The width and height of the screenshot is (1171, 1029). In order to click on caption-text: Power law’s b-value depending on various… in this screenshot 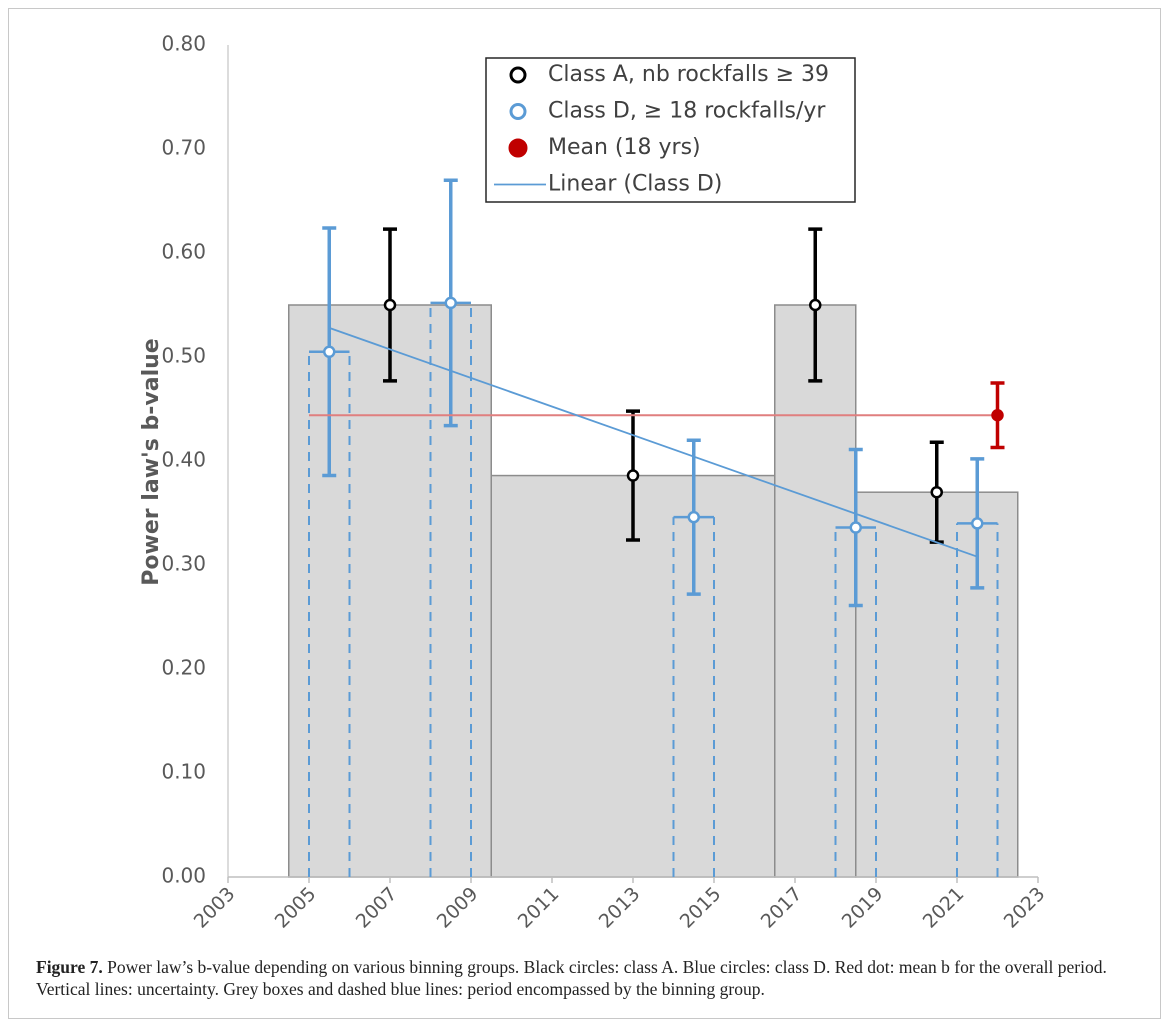, I will do `click(571, 978)`.